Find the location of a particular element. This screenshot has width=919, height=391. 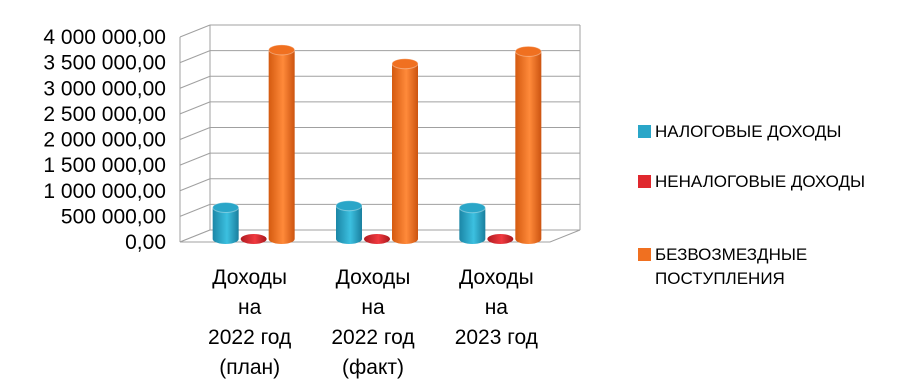

y-tick-label: 0,00 is located at coordinates (145, 242).